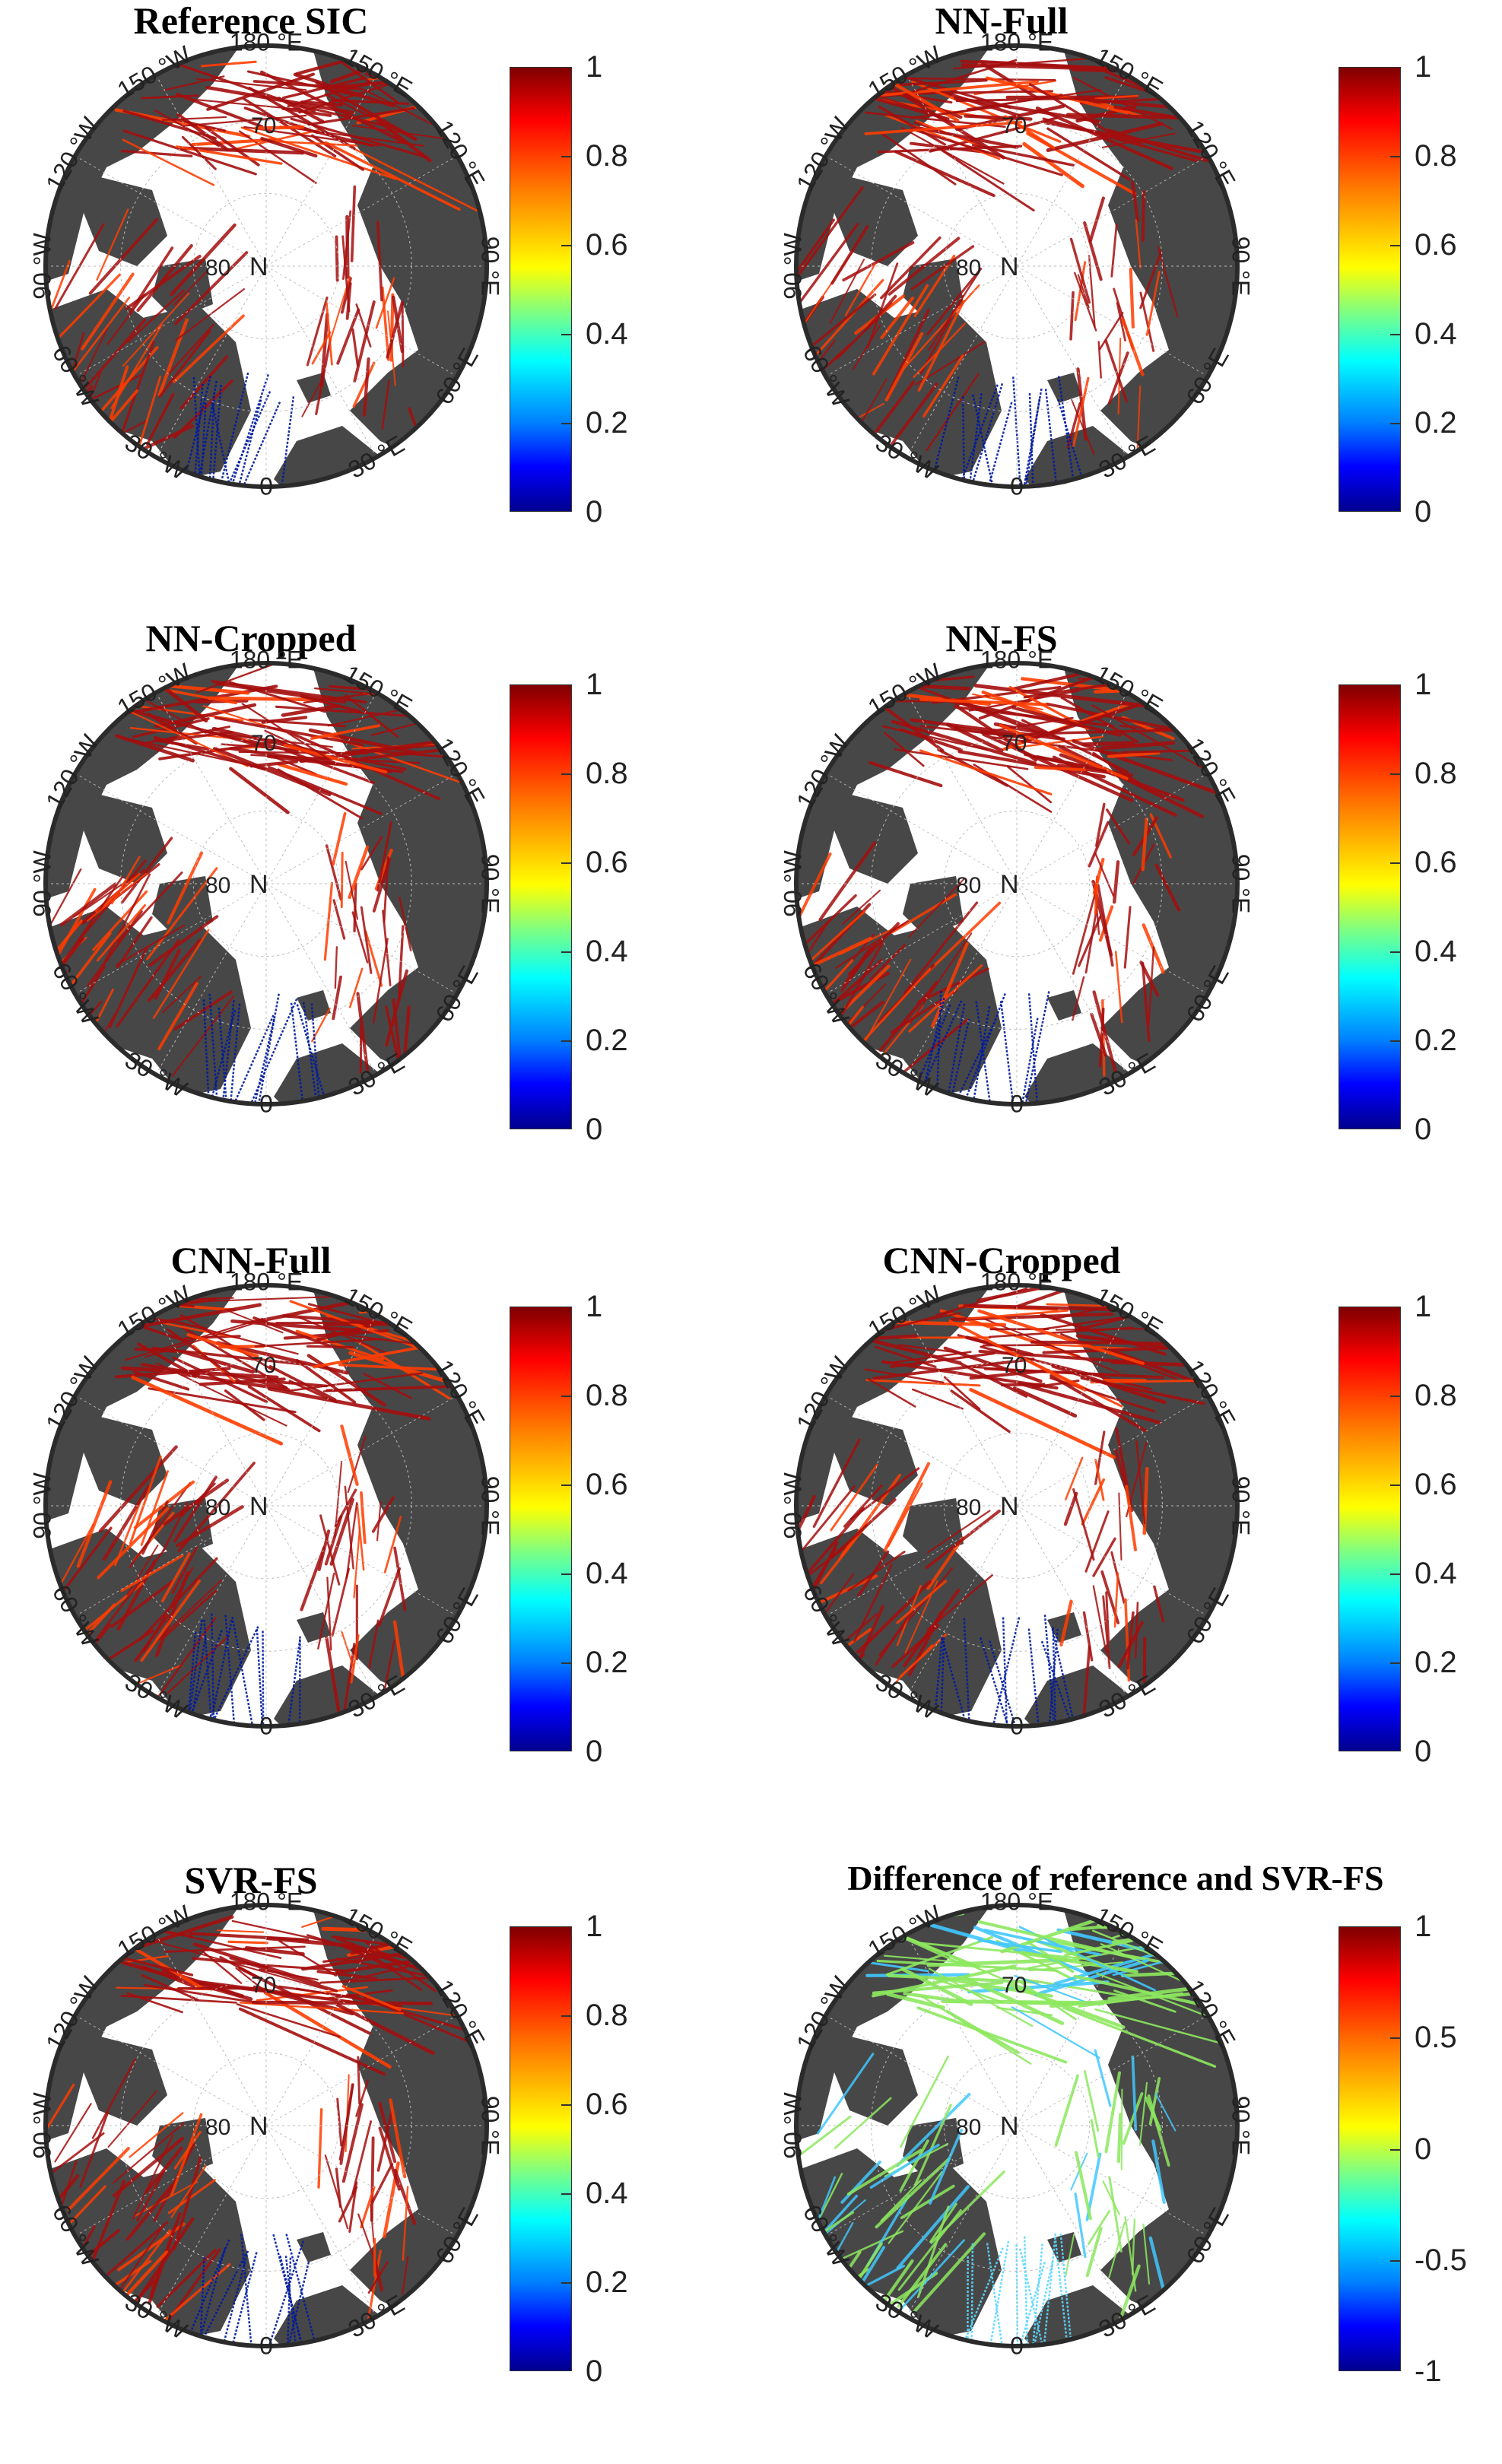  I want to click on colorbar-tick-label: 0.5, so click(1436, 2037).